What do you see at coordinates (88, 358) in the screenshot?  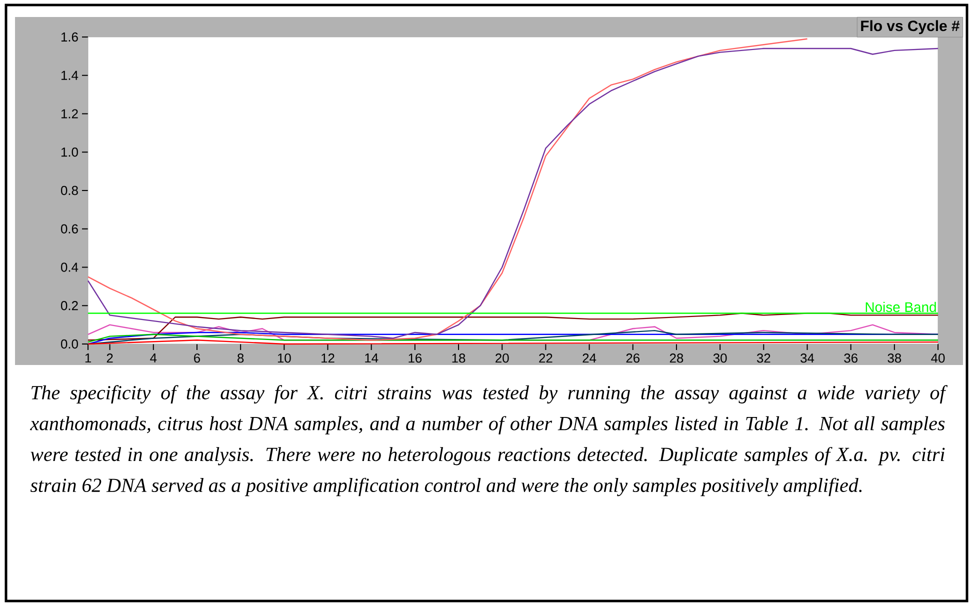 I see `x-tick-label: 1` at bounding box center [88, 358].